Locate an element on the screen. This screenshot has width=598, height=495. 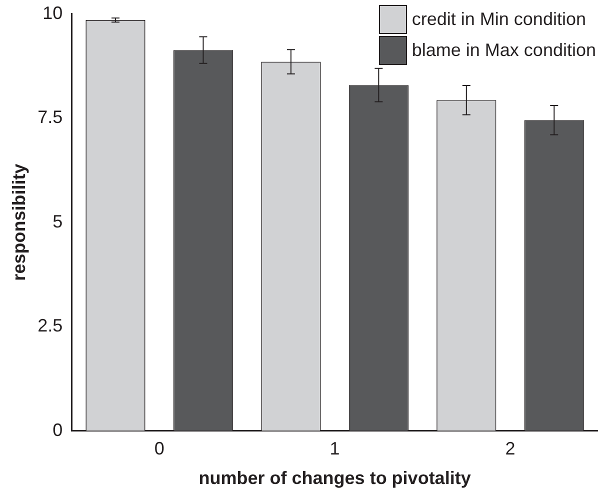
x-tick-label: 2 is located at coordinates (510, 448).